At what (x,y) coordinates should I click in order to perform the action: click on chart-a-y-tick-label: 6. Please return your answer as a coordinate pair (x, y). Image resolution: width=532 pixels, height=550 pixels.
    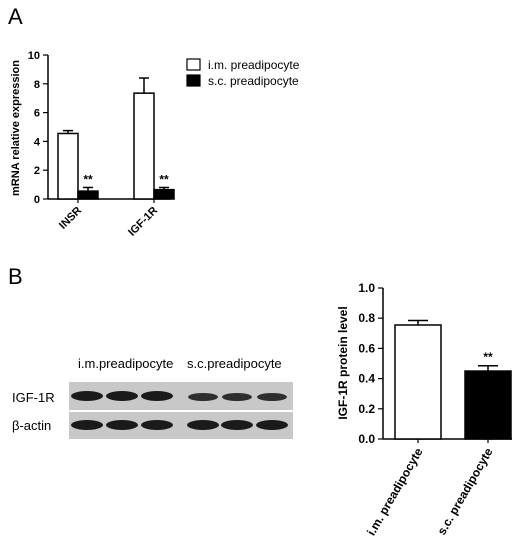
    Looking at the image, I should click on (37, 114).